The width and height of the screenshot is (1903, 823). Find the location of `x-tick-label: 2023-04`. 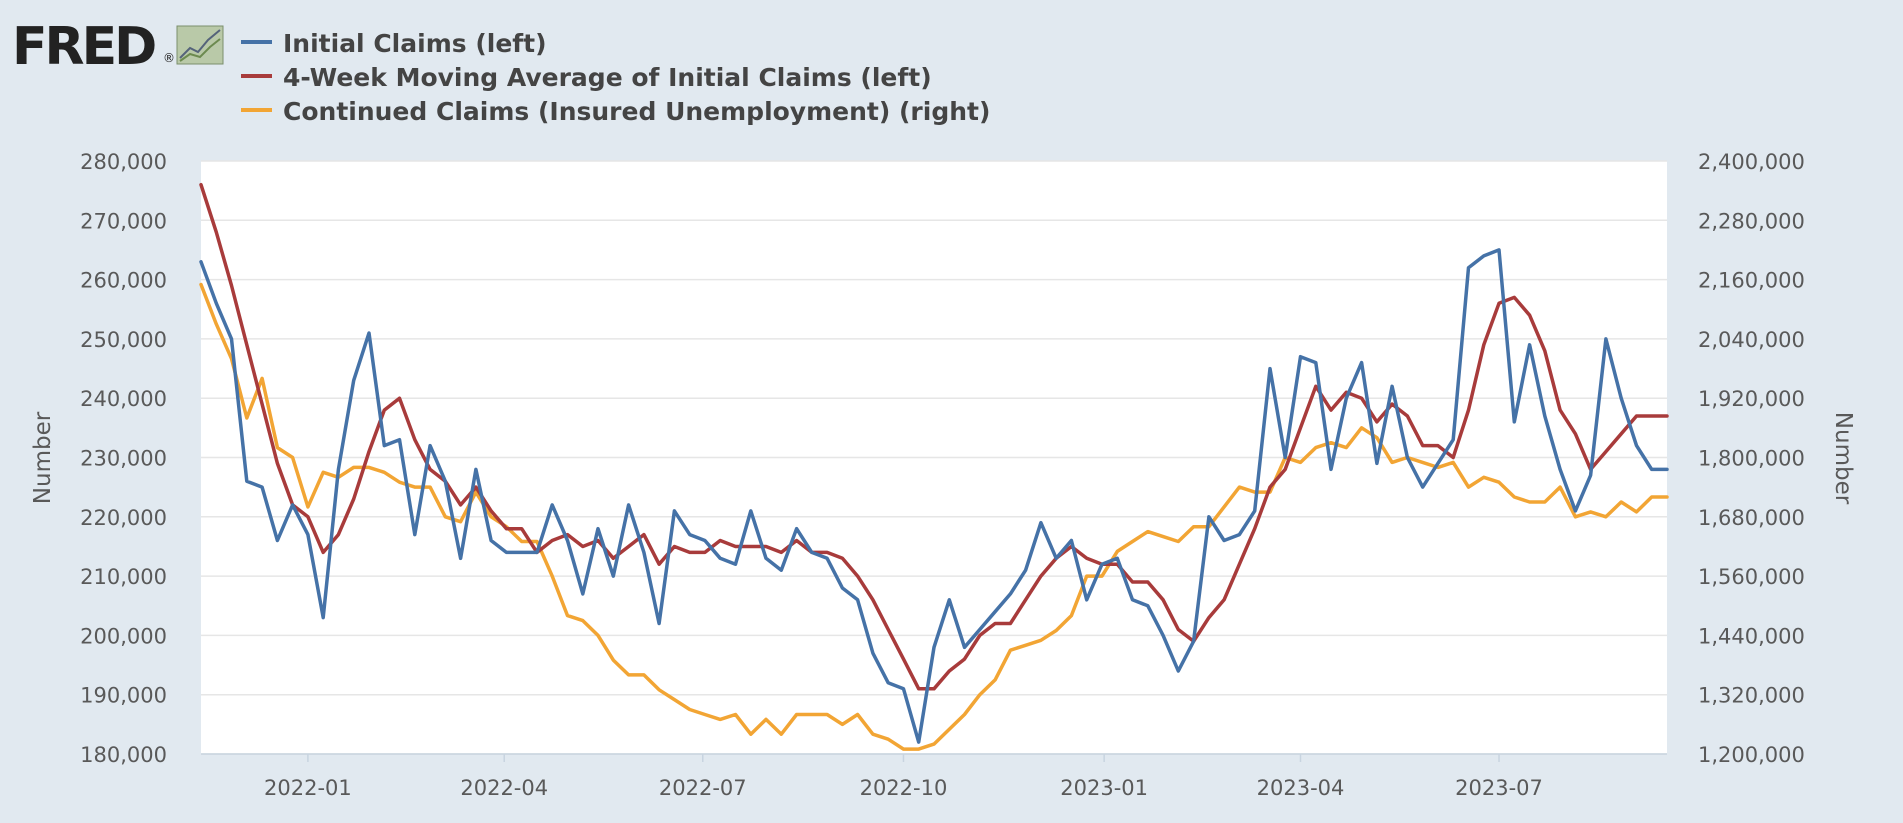

x-tick-label: 2023-04 is located at coordinates (1301, 788).